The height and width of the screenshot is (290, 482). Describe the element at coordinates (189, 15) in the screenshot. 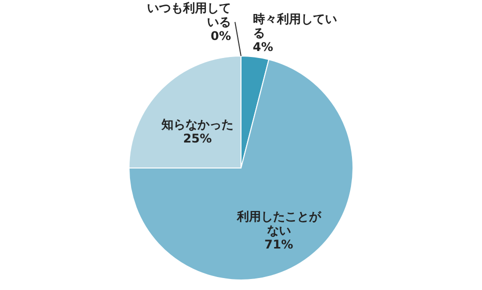

I see `category-label: いつも利用している` at that location.